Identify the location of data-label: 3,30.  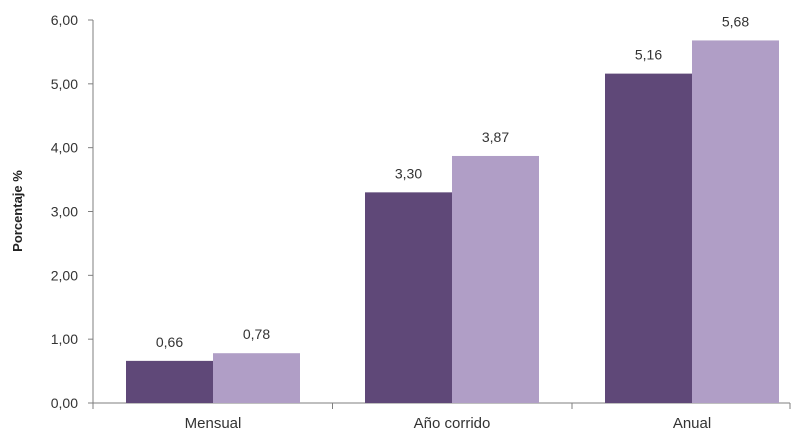
(408, 173).